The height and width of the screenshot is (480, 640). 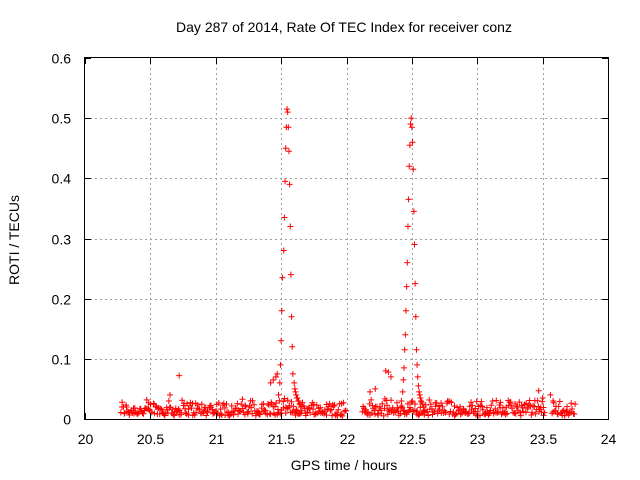 I want to click on y-tick-label: 0.2, so click(x=62, y=300).